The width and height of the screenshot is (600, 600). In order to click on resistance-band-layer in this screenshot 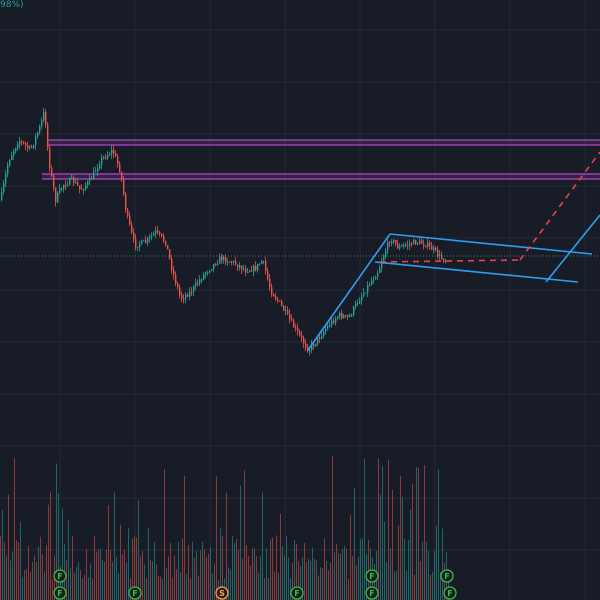, I will do `click(321, 159)`.